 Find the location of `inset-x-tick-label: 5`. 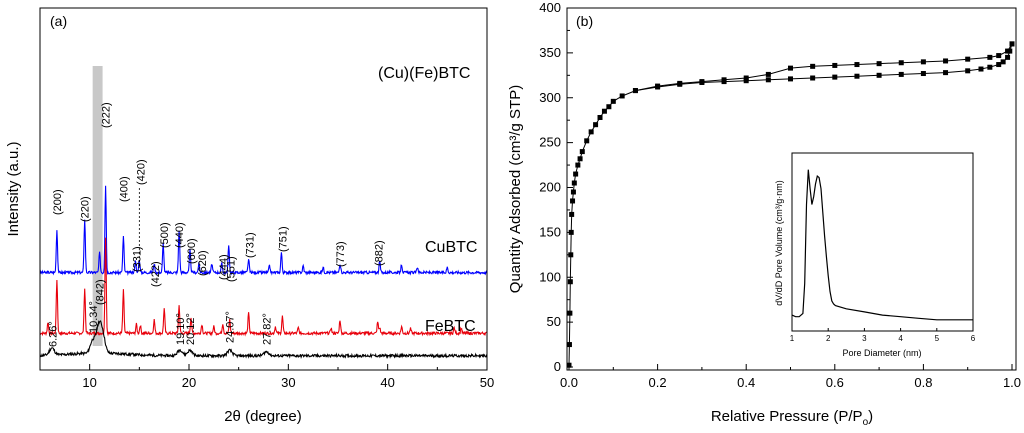

inset-x-tick-label: 5 is located at coordinates (937, 338).